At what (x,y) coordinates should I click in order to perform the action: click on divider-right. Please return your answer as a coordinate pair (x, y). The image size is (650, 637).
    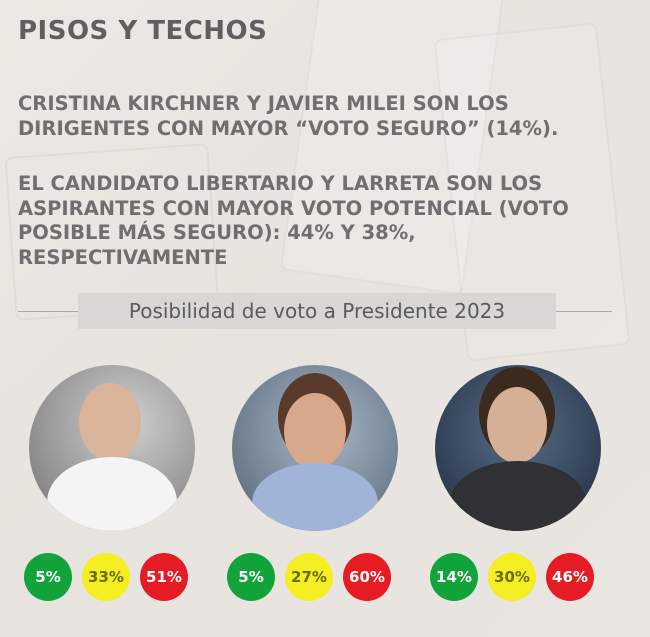
    Looking at the image, I should click on (584, 311).